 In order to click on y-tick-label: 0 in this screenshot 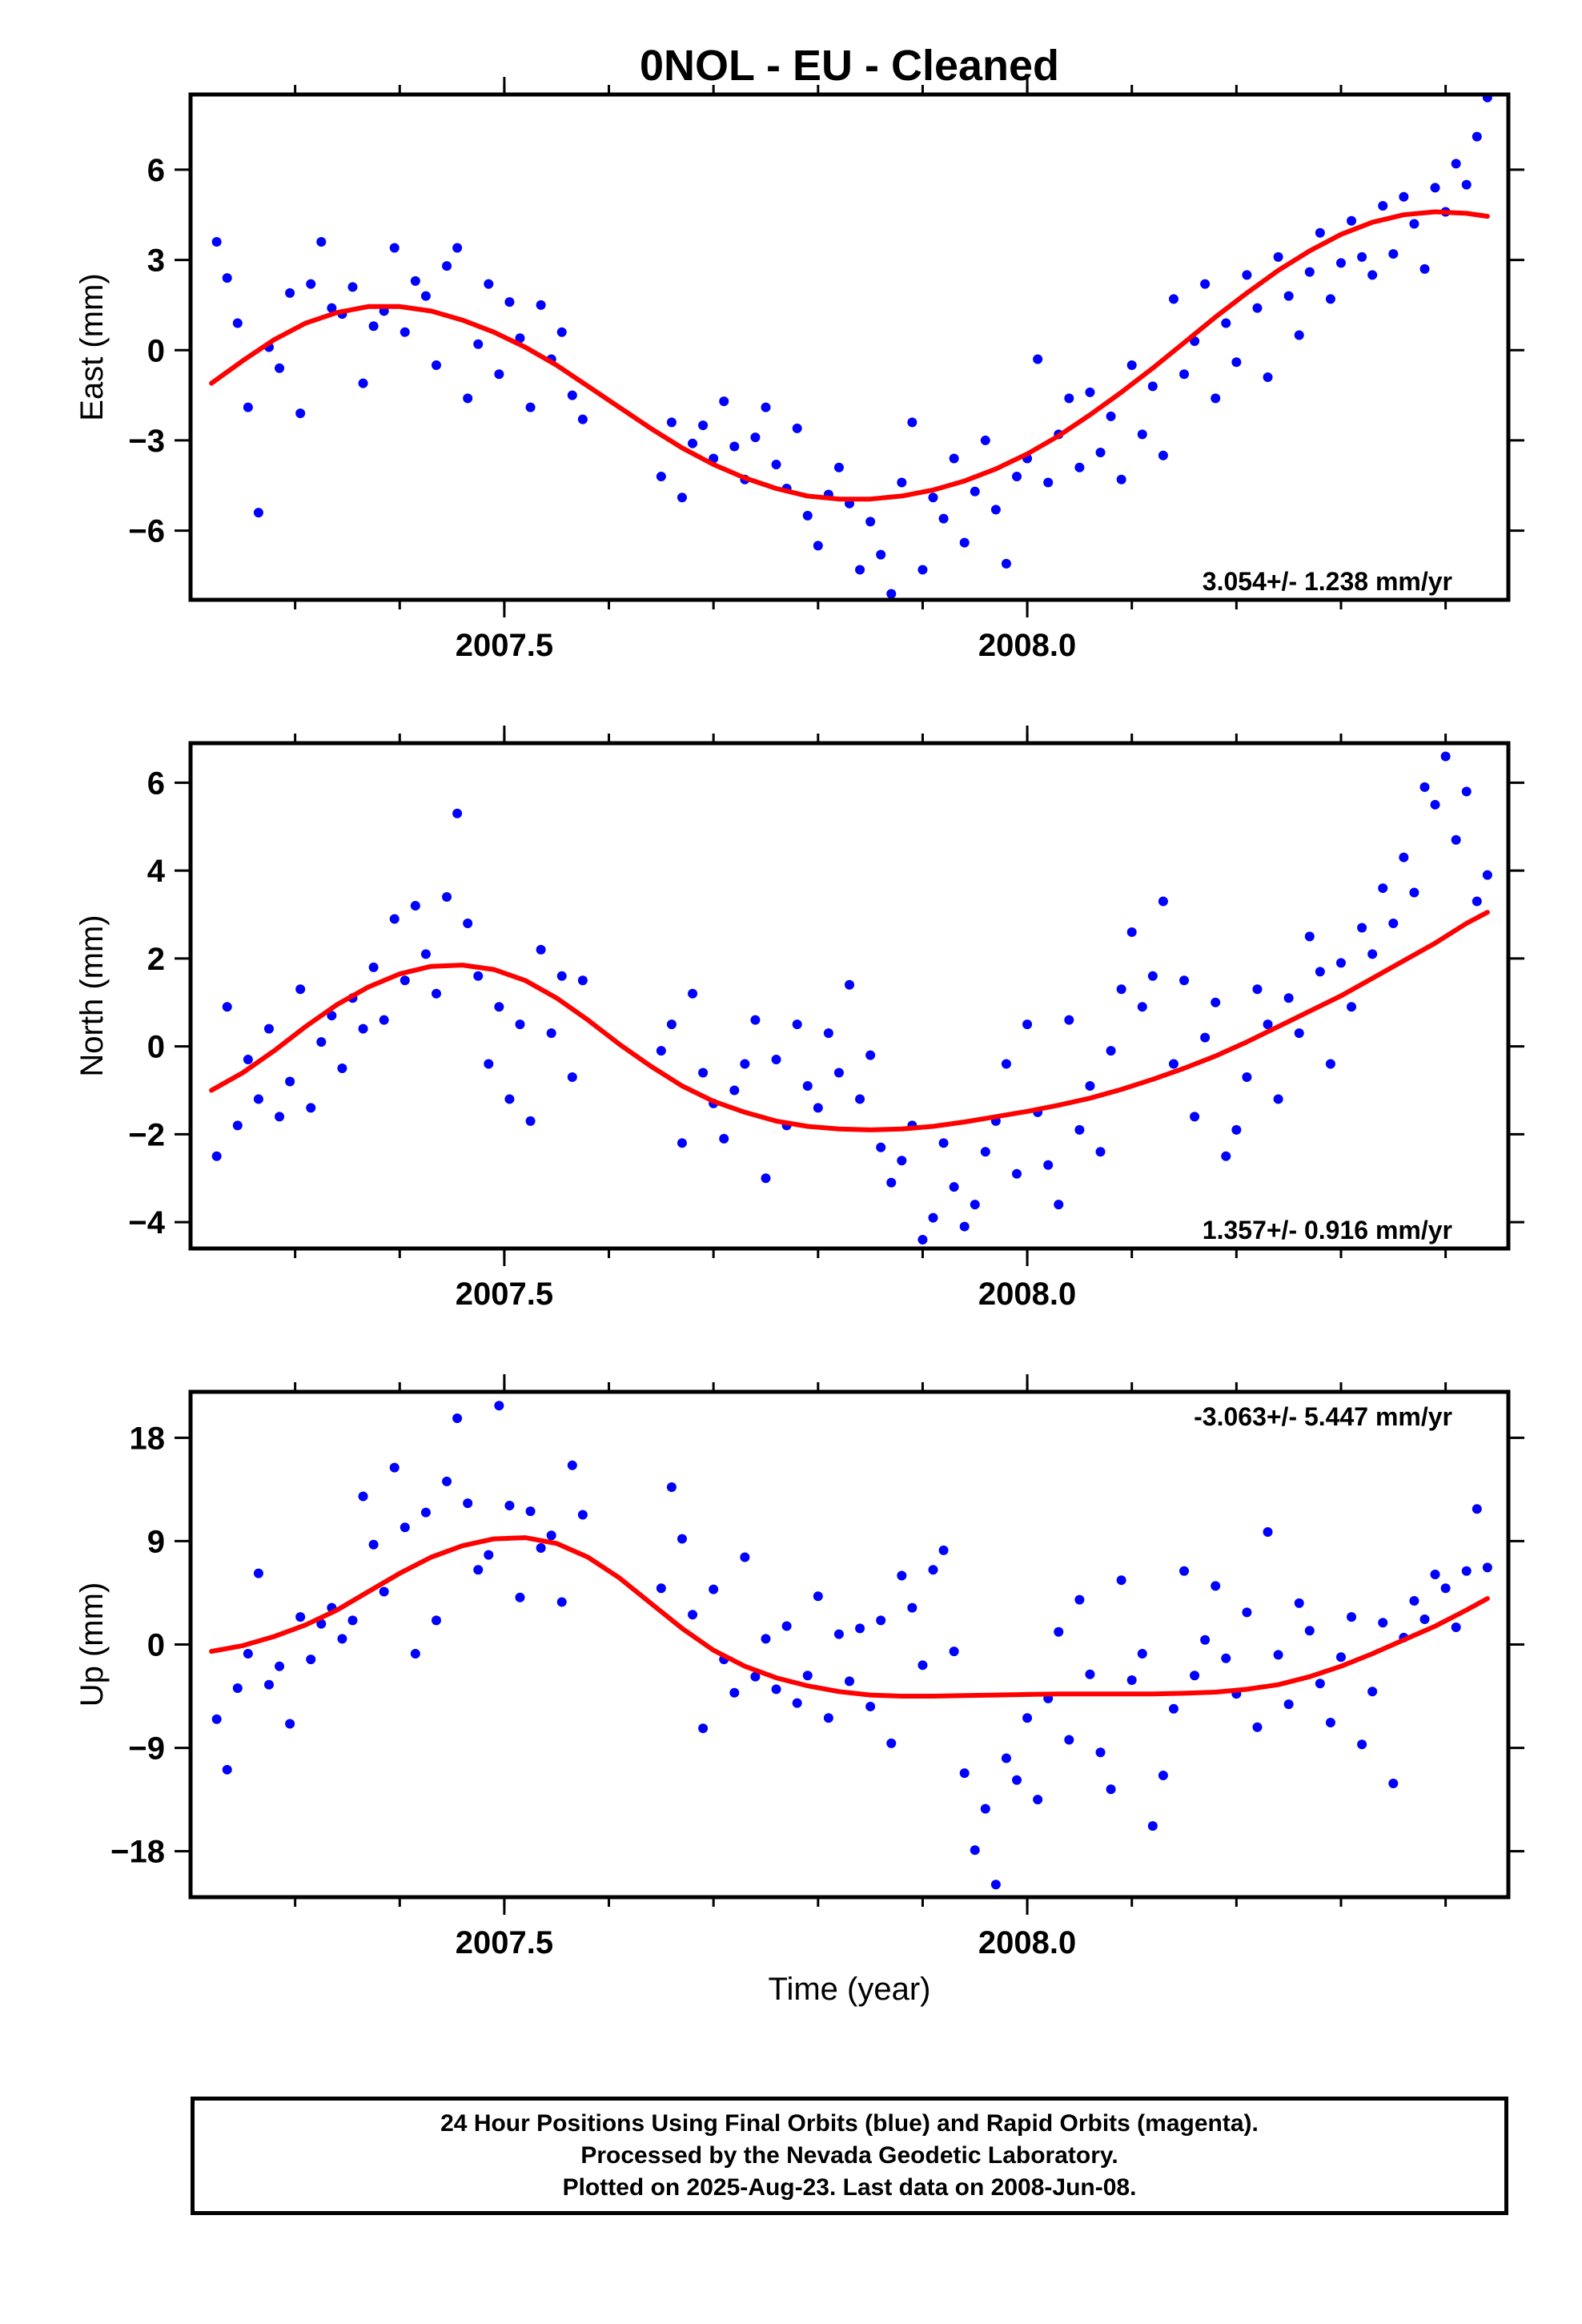, I will do `click(156, 350)`.